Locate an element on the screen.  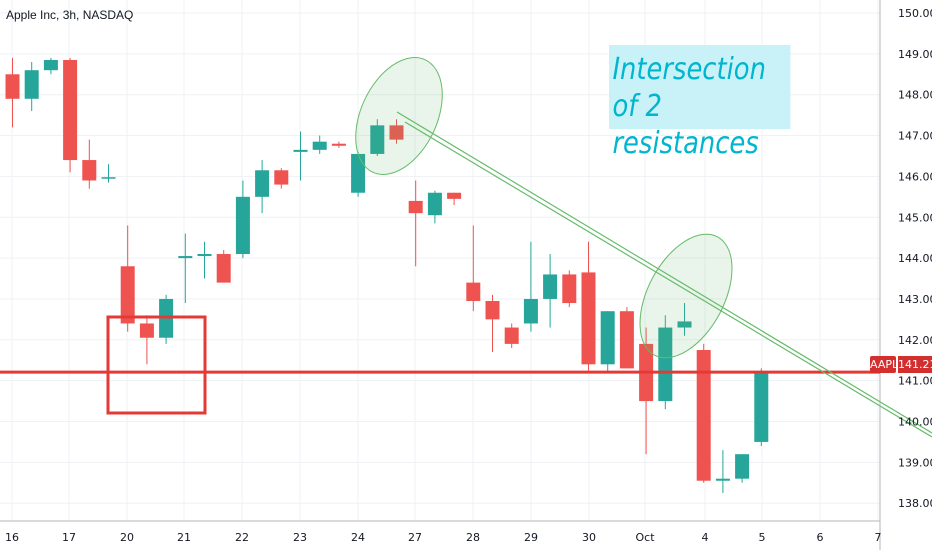
x-tick-label: 23 is located at coordinates (300, 537).